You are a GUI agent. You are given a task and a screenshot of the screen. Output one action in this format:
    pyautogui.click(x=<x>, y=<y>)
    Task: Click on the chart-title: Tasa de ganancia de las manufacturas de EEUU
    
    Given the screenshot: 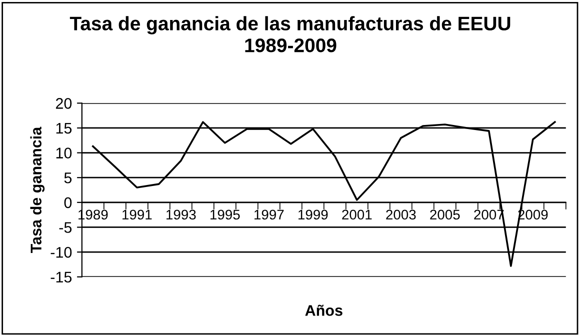 What is the action you would take?
    pyautogui.click(x=290, y=25)
    